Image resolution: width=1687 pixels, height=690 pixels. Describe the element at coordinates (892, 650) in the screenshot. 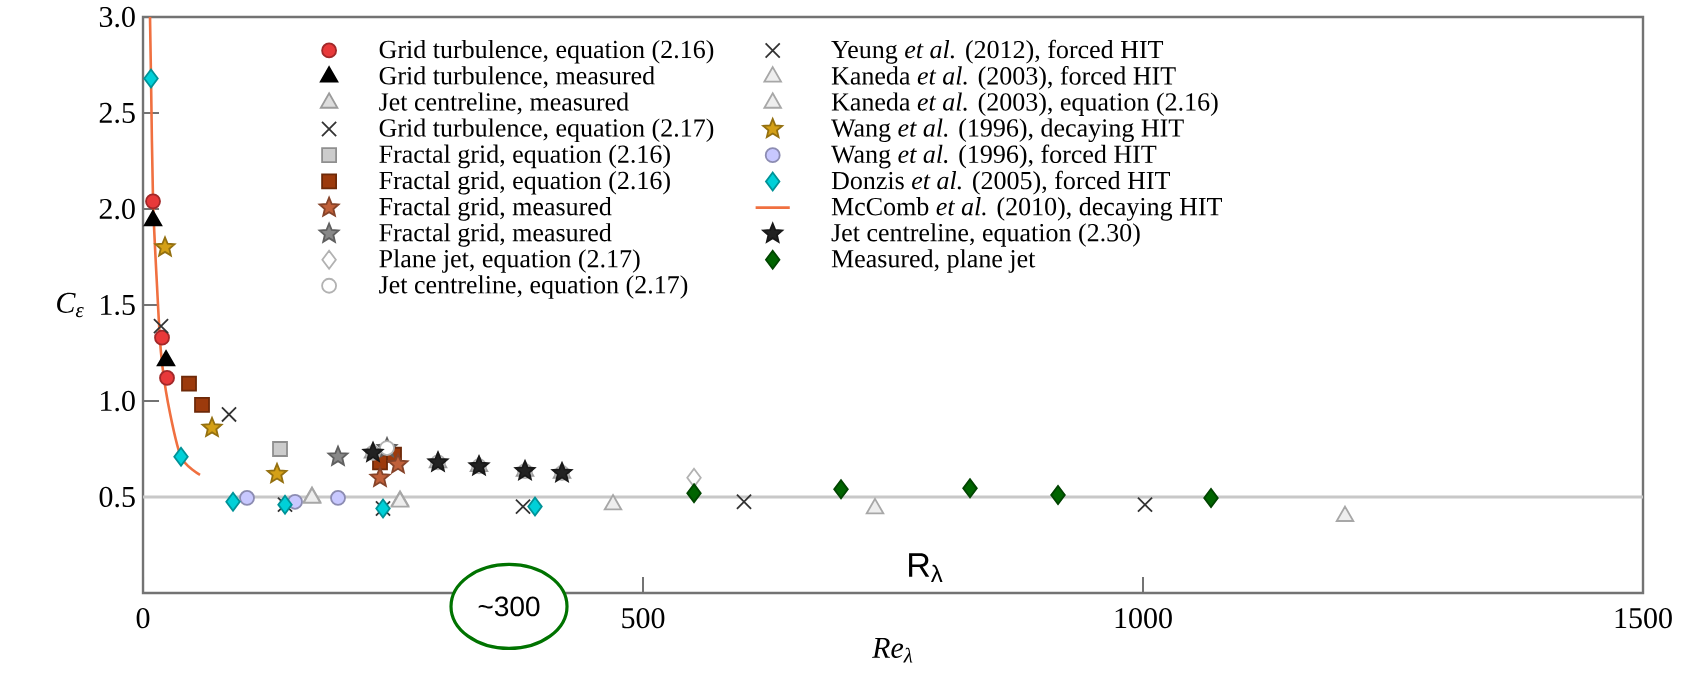

I see `x-axis-title: Re$_{λ}$` at that location.